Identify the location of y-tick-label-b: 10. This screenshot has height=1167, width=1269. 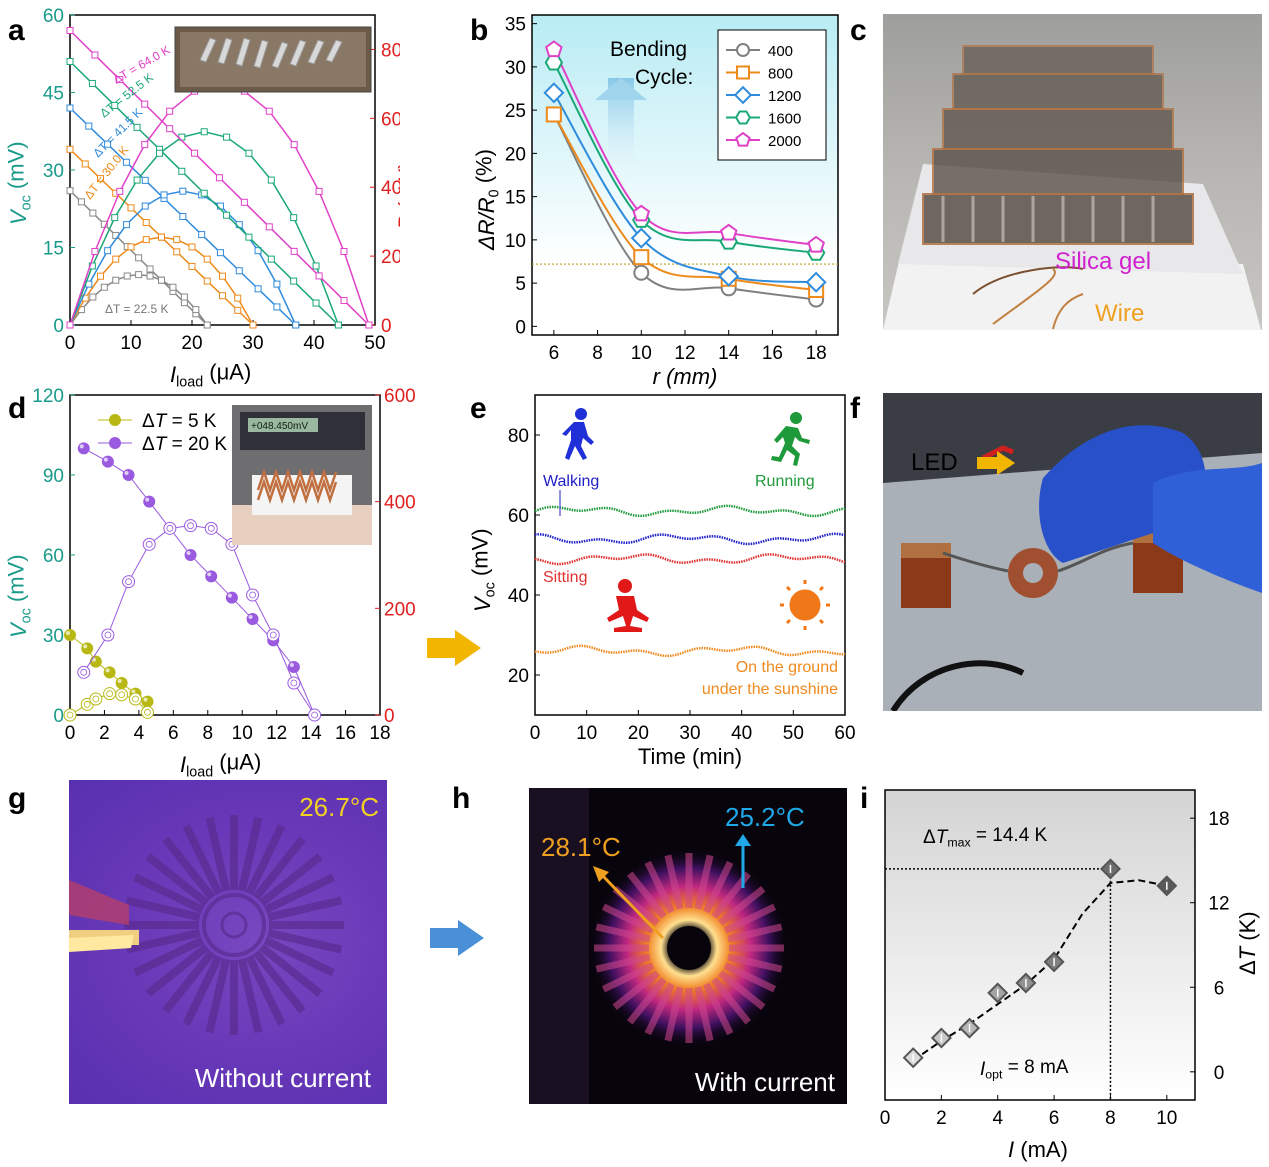
(515, 241).